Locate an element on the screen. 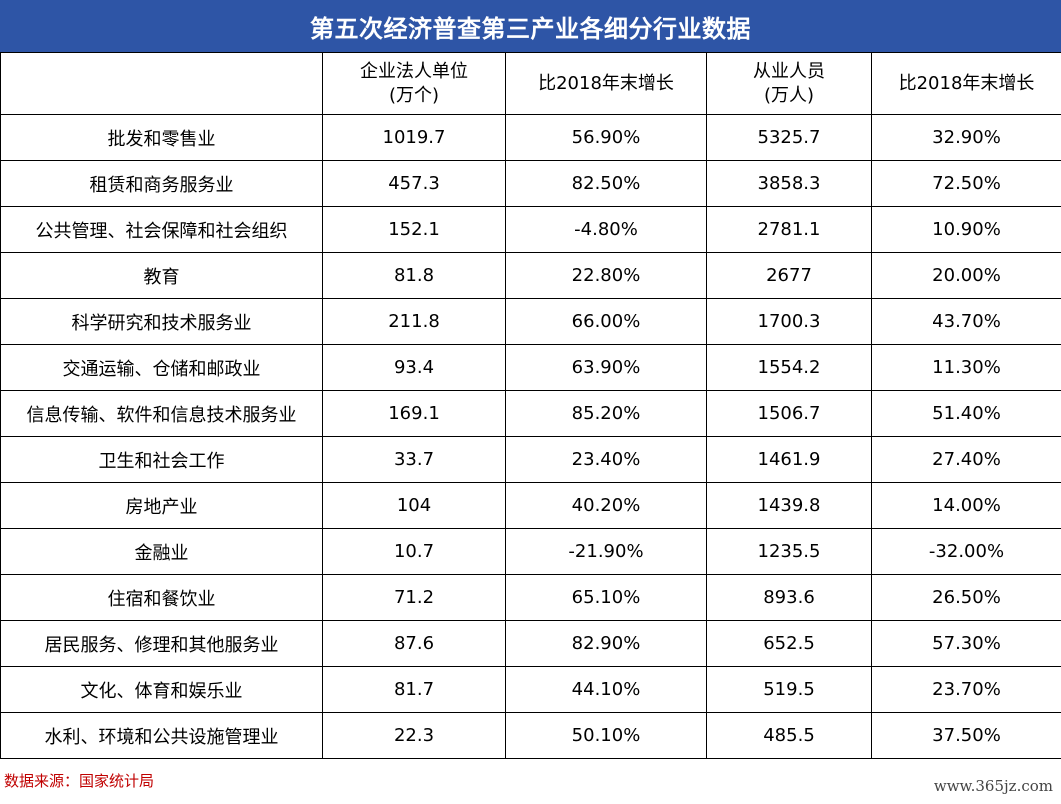 The width and height of the screenshot is (1061, 804). enterprise-growth-cell: 65.10% is located at coordinates (606, 597).